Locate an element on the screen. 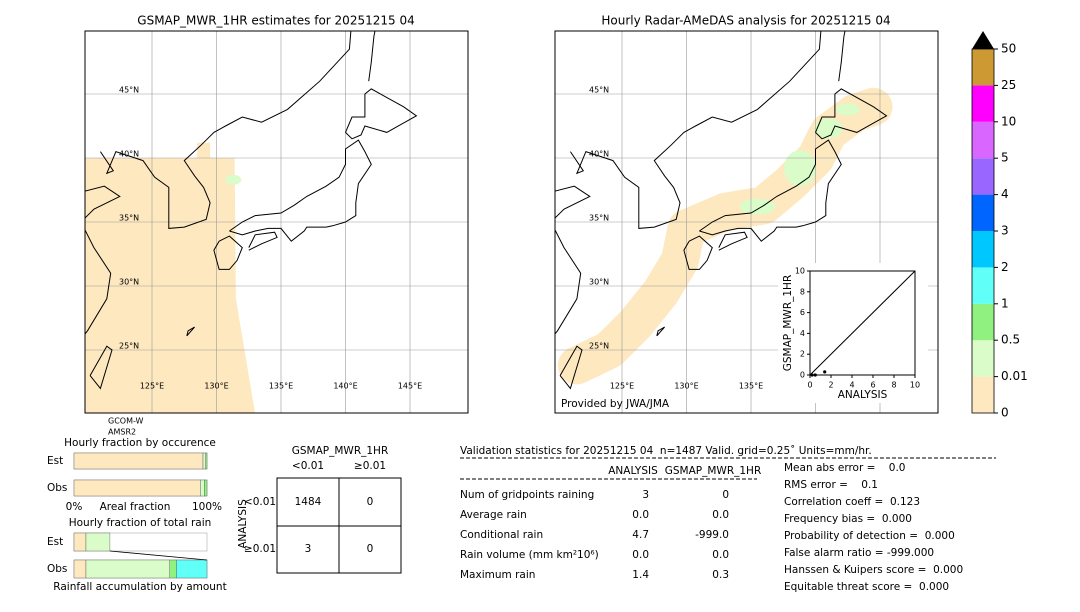 Image resolution: width=1080 pixels, height=612 pixels. lon-label: 125°E is located at coordinates (622, 386).